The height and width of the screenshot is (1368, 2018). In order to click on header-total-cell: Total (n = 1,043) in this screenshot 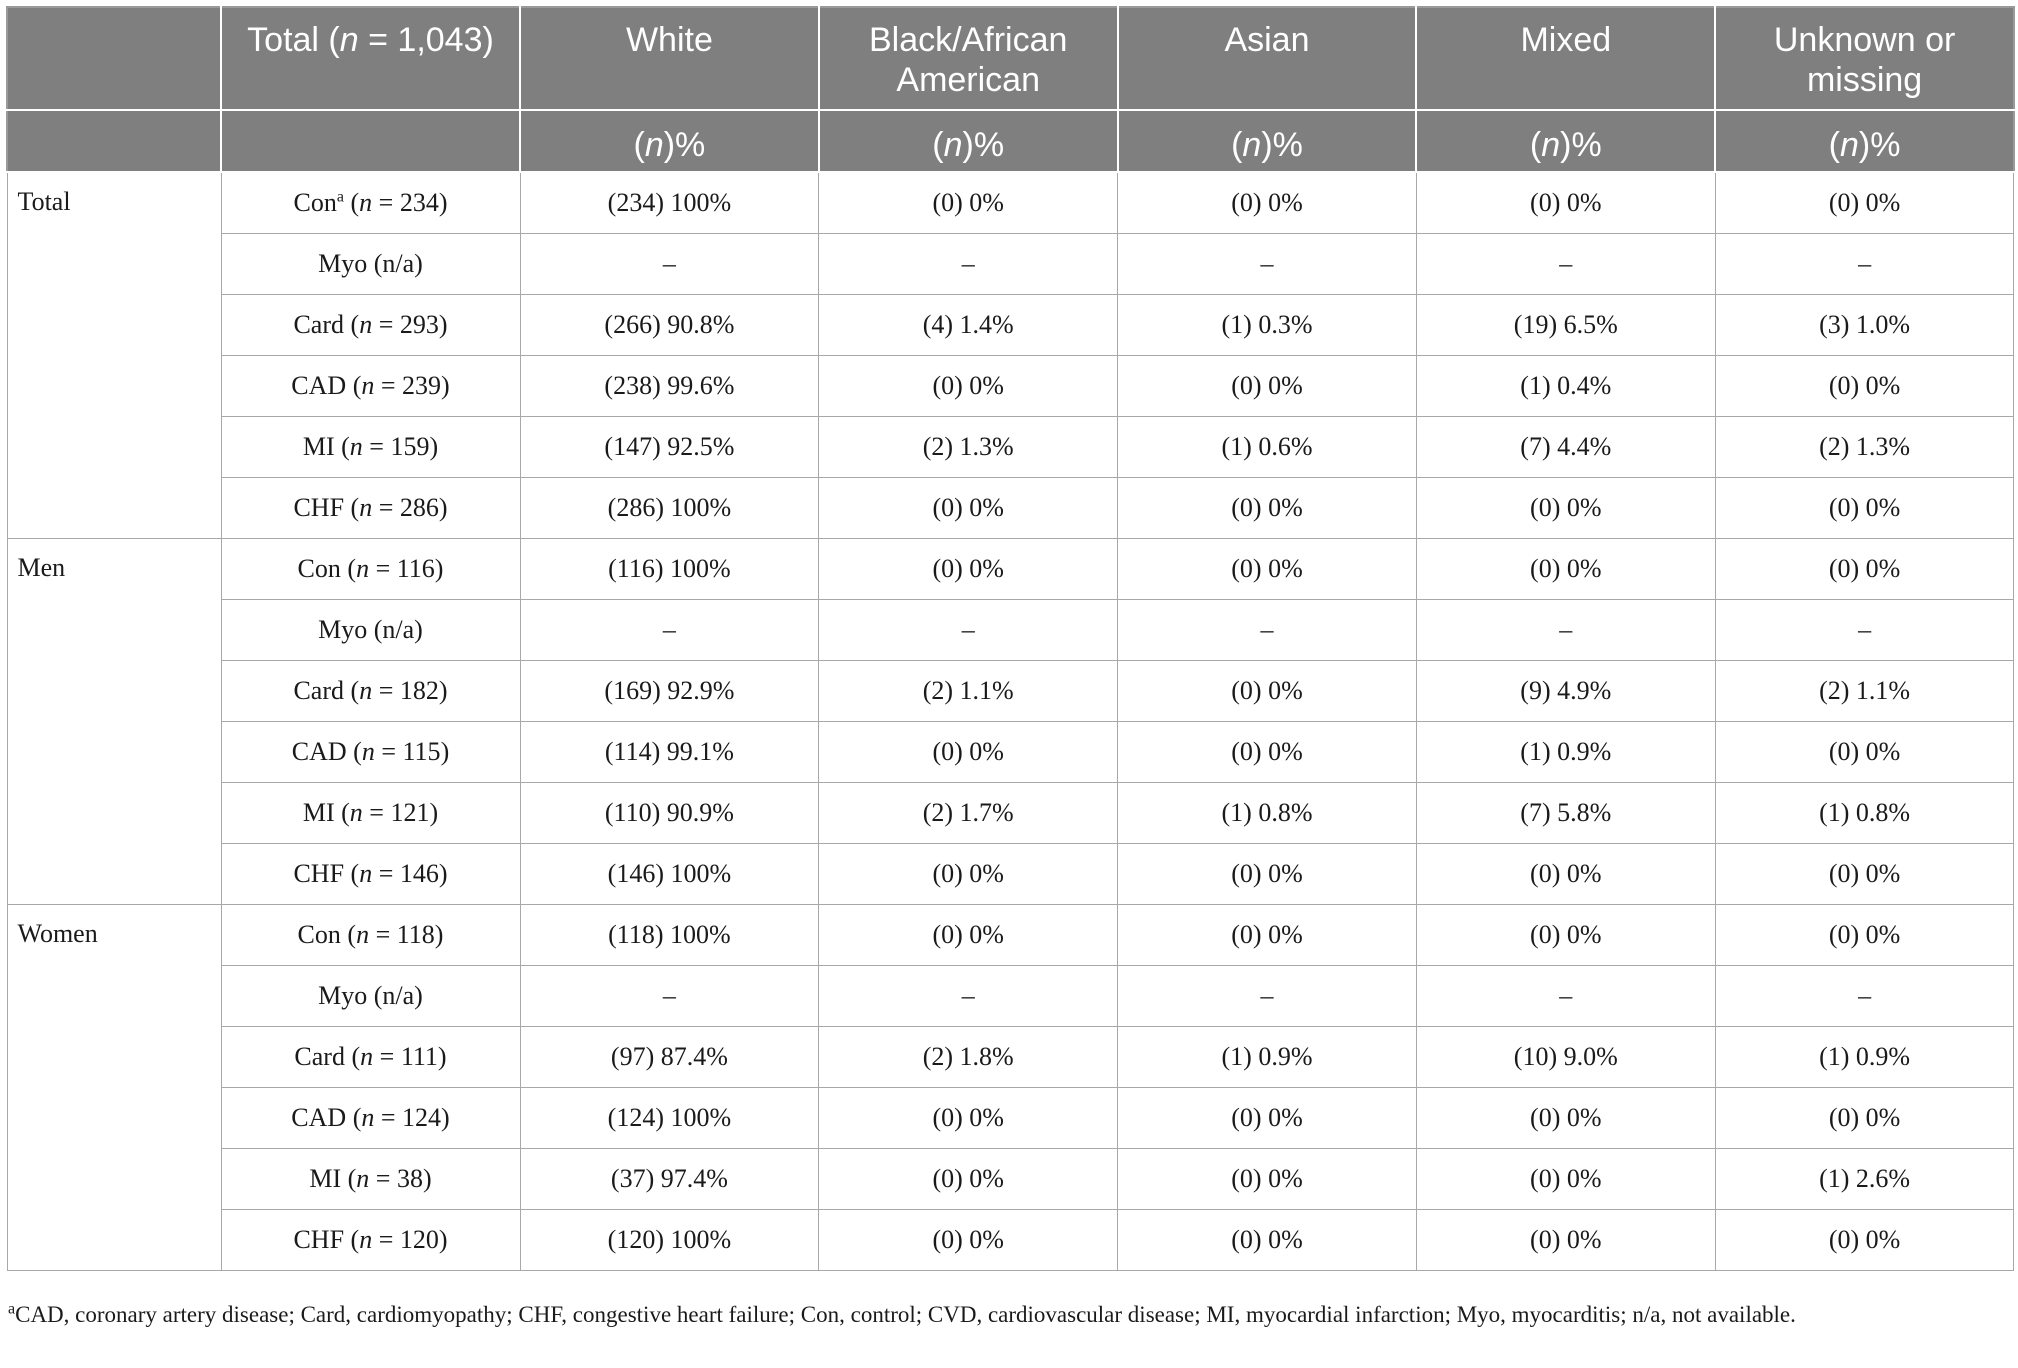, I will do `click(370, 58)`.